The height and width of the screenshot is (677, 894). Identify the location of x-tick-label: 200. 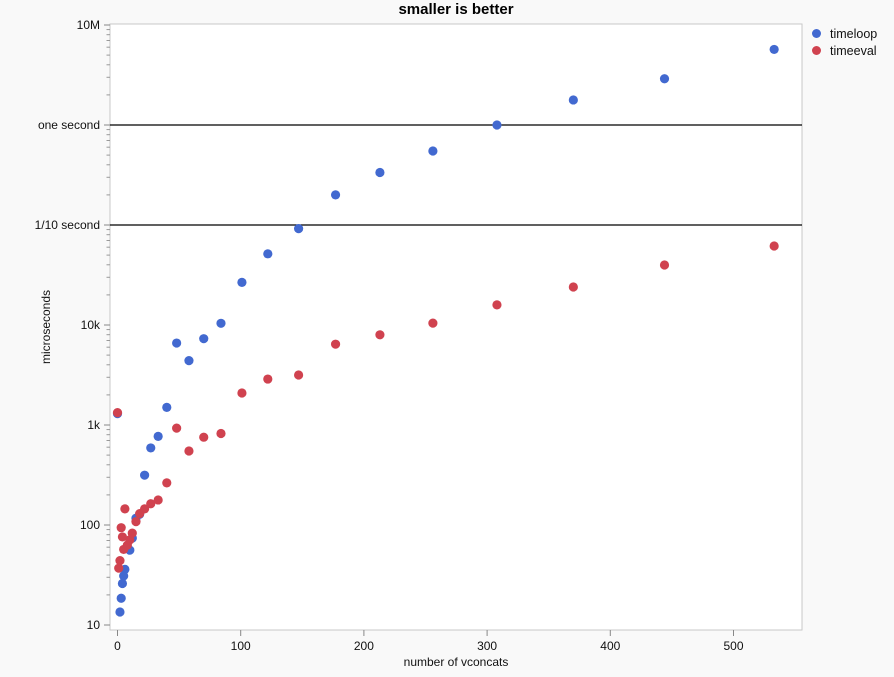
(364, 646).